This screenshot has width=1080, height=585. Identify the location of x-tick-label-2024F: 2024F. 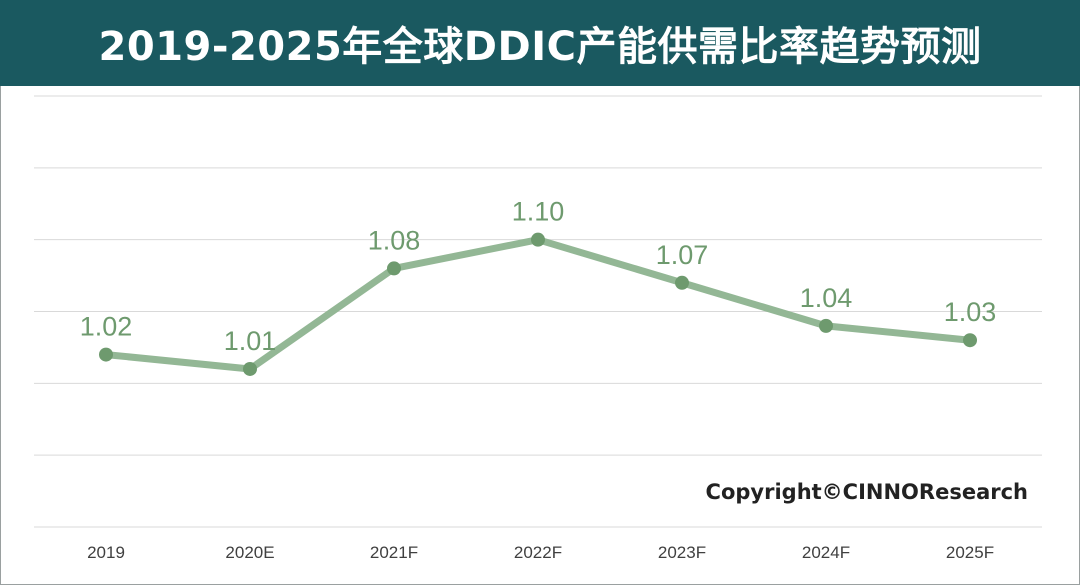
(826, 552).